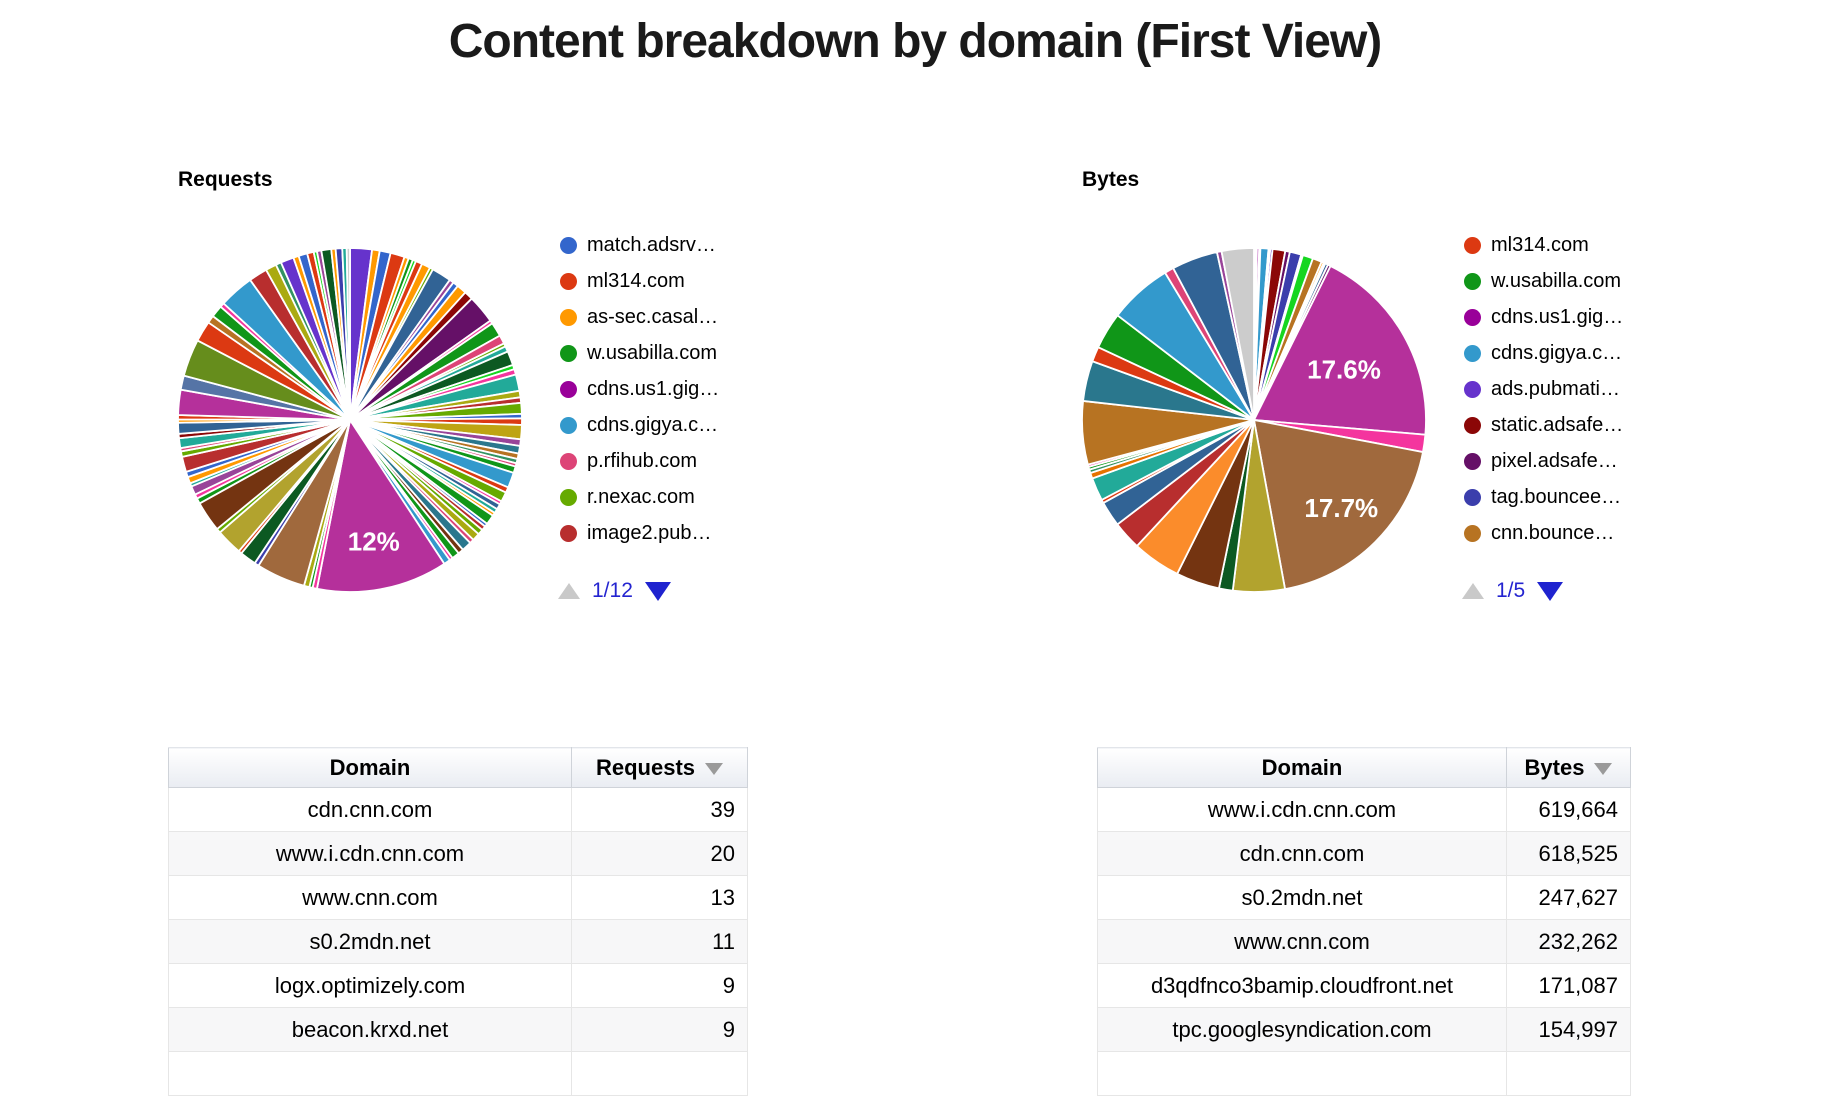  Describe the element at coordinates (1364, 897) in the screenshot. I see `table-row: s0.2mdn.net 247,627` at that location.